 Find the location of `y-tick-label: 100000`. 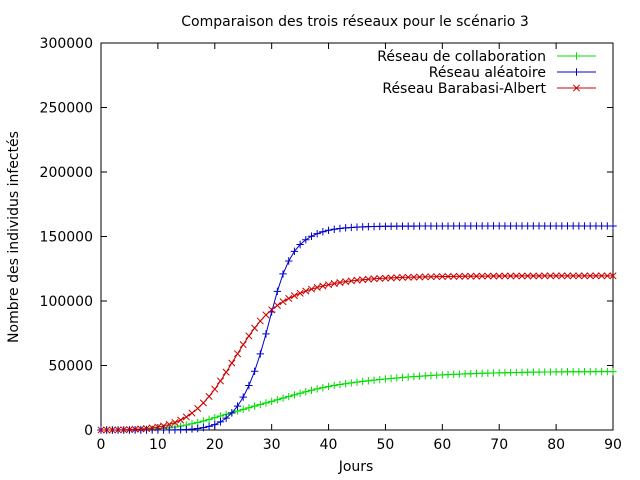

y-tick-label: 100000 is located at coordinates (66, 302).